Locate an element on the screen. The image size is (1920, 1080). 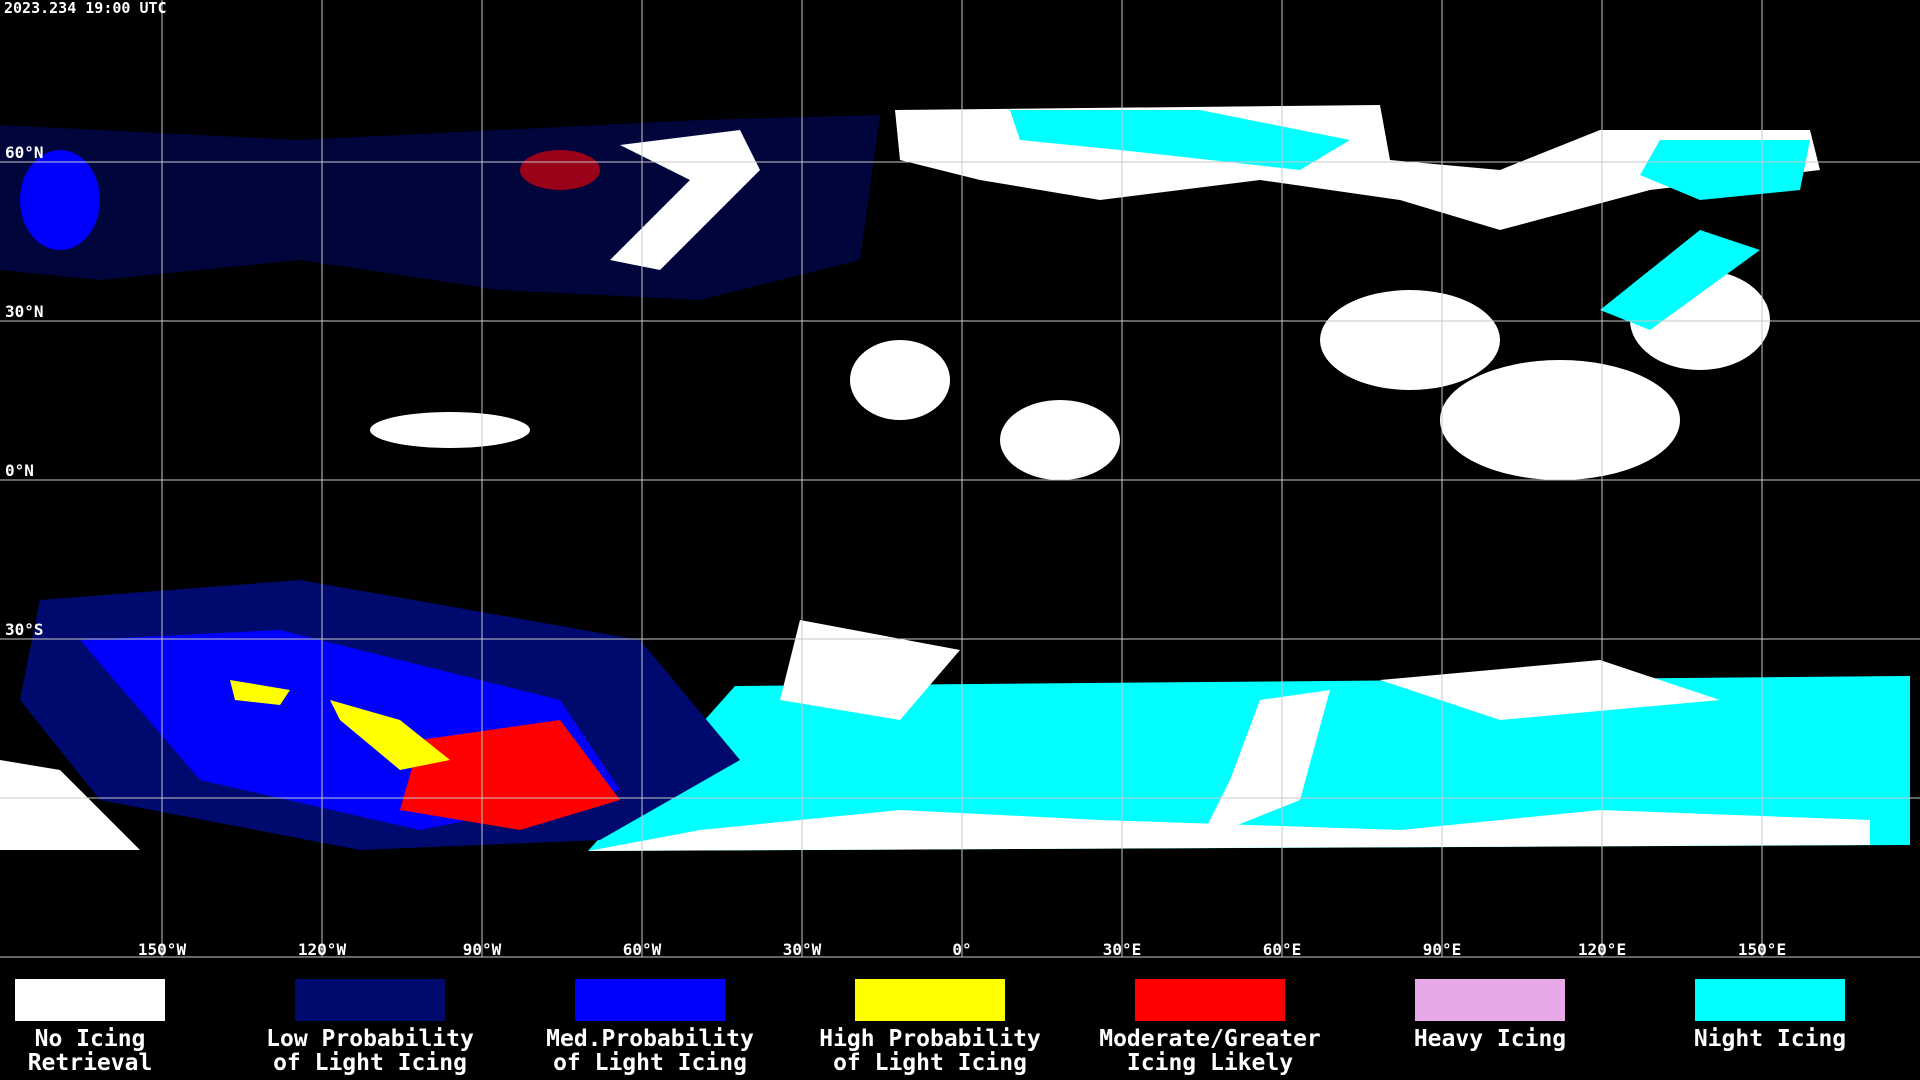
lon-label: 150°E is located at coordinates (1762, 949).